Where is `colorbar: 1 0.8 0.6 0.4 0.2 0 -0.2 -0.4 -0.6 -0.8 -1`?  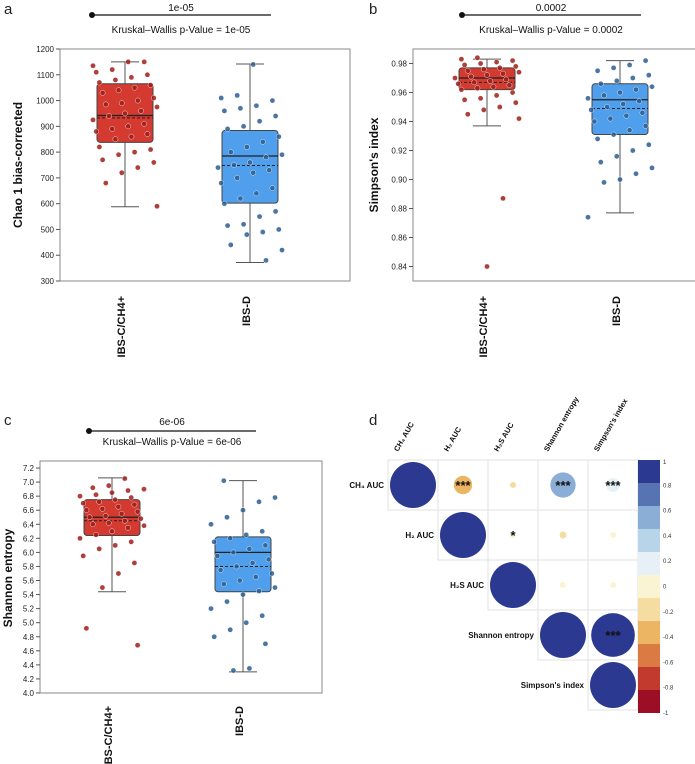
colorbar: 1 0.8 0.6 0.4 0.2 0 -0.2 -0.4 -0.6 -0.8 -1 is located at coordinates (656, 588).